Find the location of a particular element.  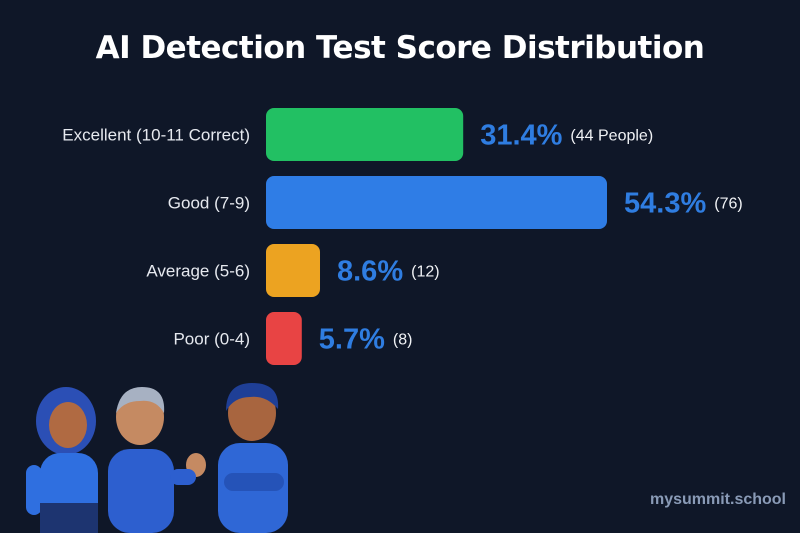

people-illustration is located at coordinates (157, 458).